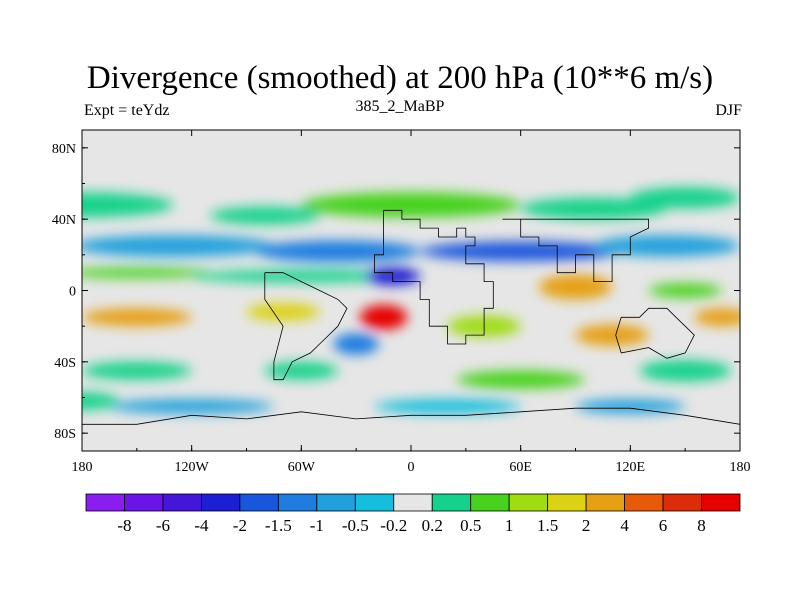 This screenshot has width=800, height=600. I want to click on x-tick-label: 120E, so click(631, 467).